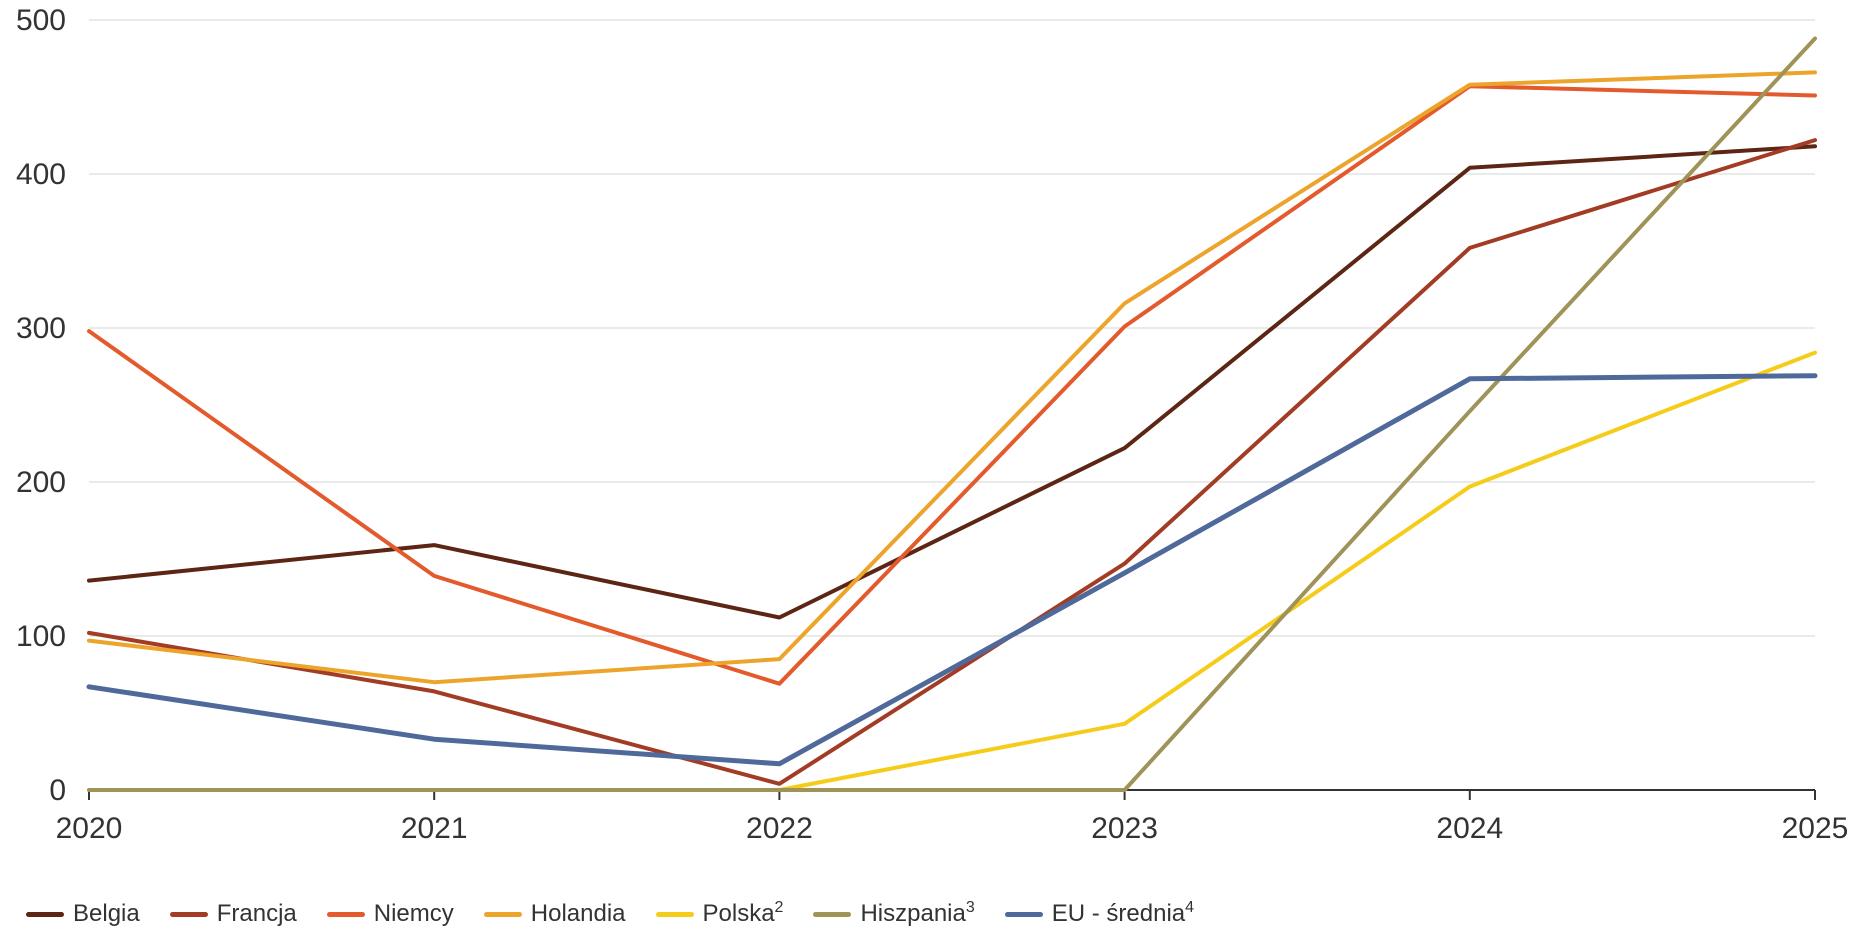  I want to click on legend-label: Polska2, so click(743, 914).